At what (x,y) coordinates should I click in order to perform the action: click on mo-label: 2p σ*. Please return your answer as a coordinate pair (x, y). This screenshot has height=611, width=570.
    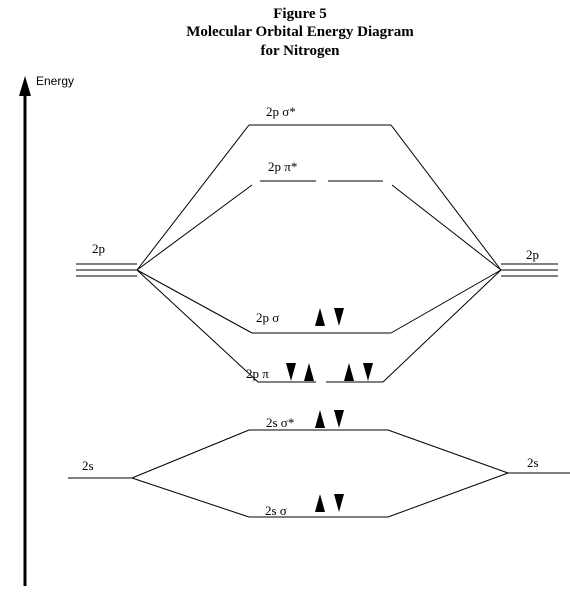
    Looking at the image, I should click on (281, 111).